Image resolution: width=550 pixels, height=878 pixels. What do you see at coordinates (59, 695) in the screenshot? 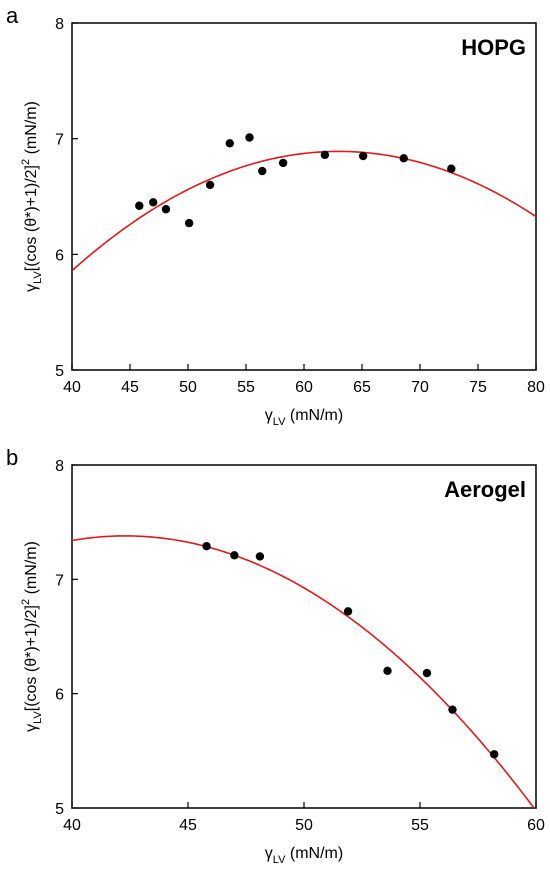
I see `y-tick-label-b: 6` at bounding box center [59, 695].